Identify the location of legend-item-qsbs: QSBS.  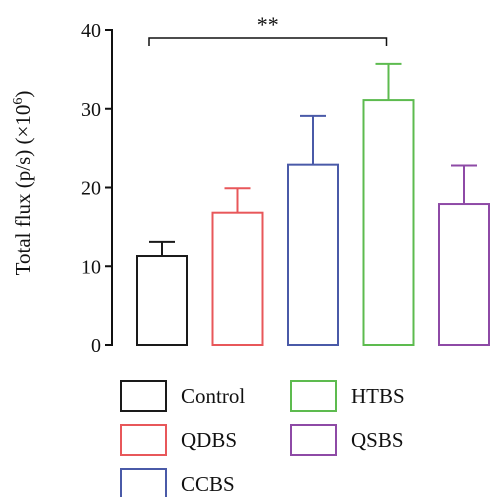
(347, 440).